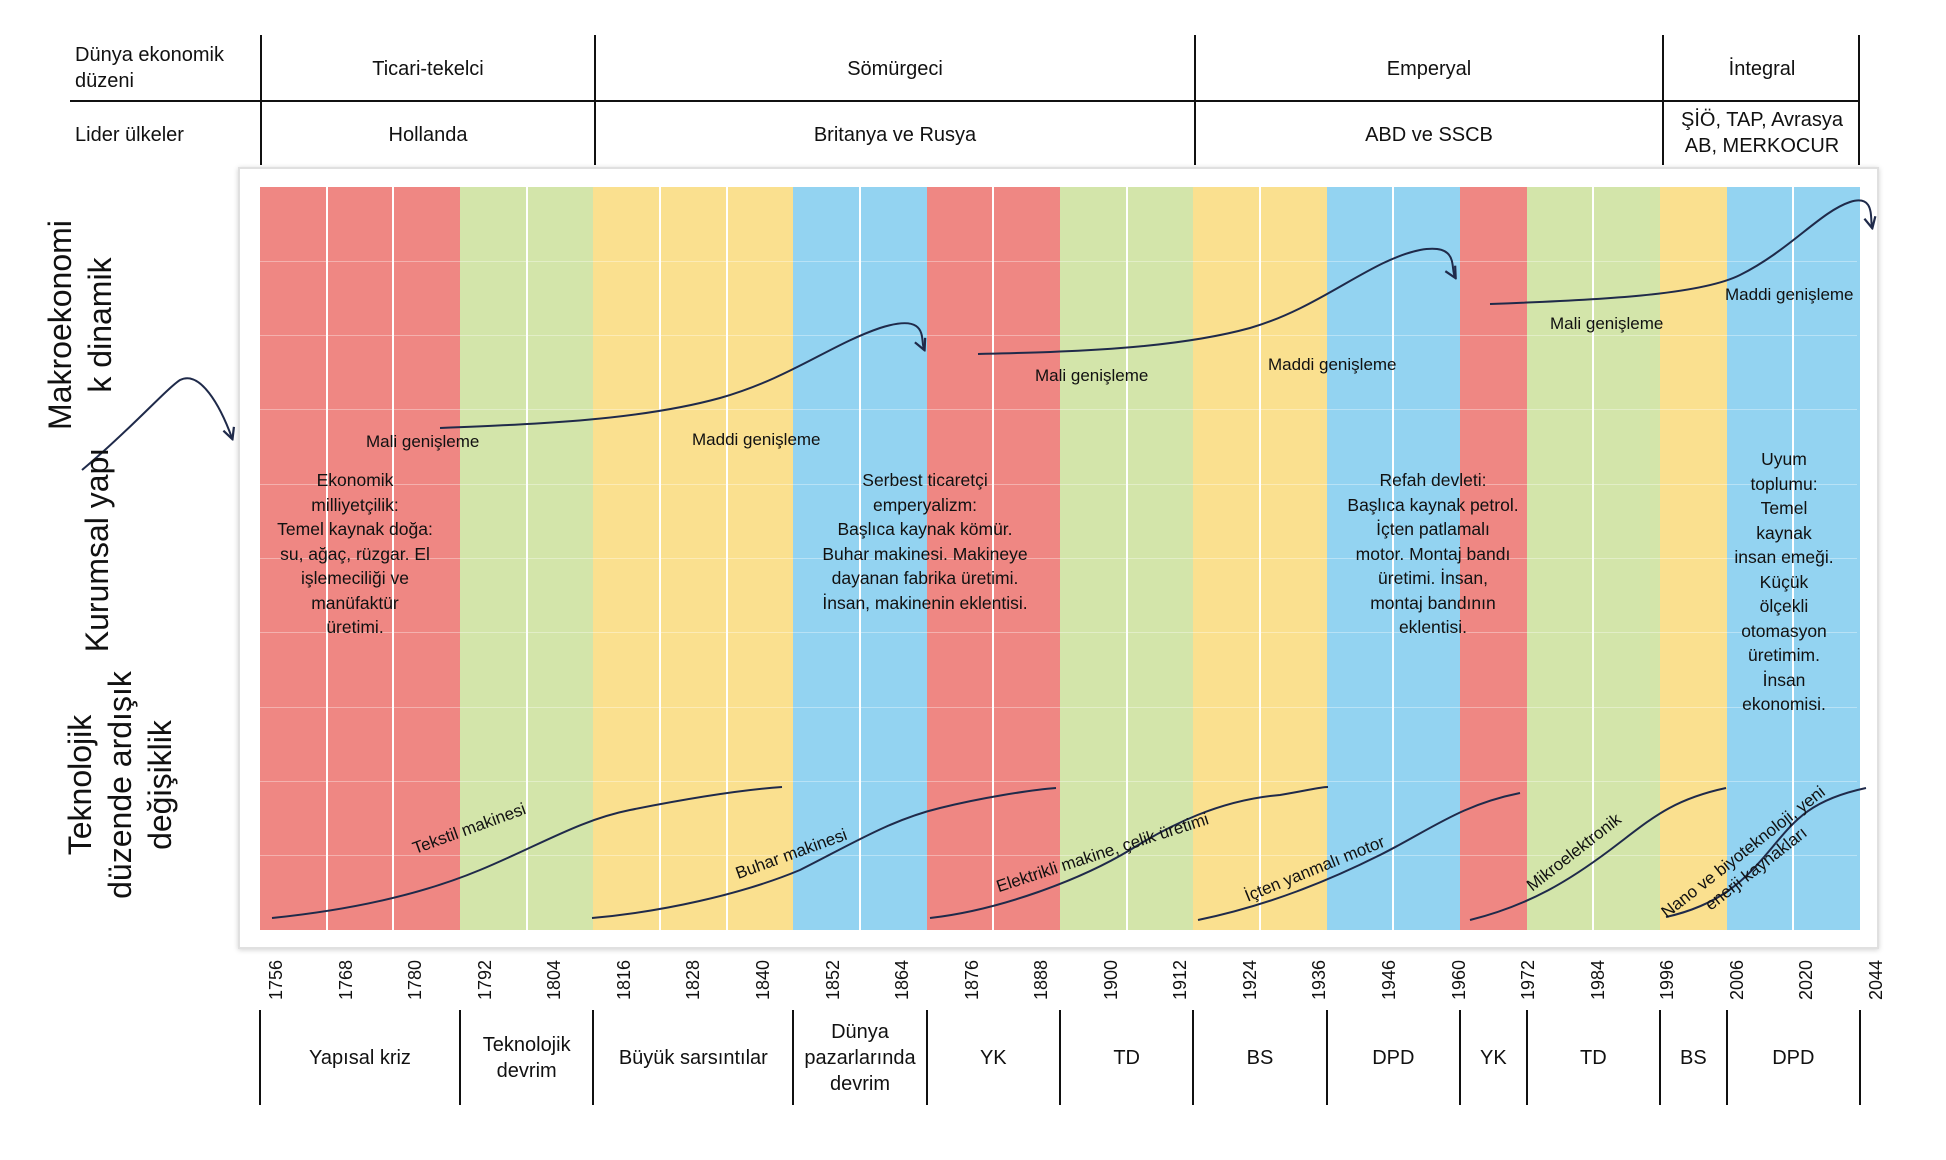 This screenshot has height=1160, width=1946. I want to click on entry-arrow, so click(156, 424).